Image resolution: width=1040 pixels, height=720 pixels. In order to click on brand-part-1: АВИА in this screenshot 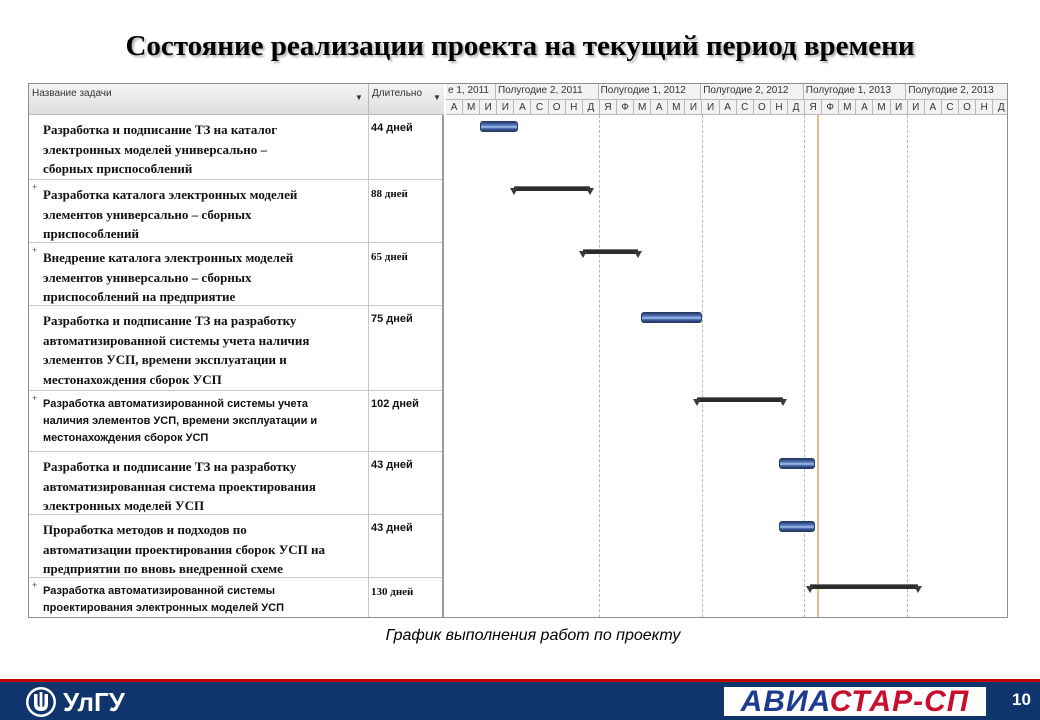, I will do `click(785, 701)`.